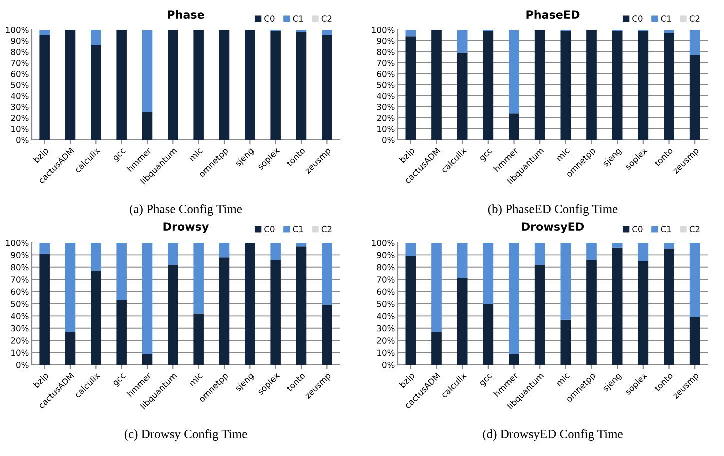  Describe the element at coordinates (553, 210) in the screenshot. I see `text: (b) PhaseED Config Time` at that location.